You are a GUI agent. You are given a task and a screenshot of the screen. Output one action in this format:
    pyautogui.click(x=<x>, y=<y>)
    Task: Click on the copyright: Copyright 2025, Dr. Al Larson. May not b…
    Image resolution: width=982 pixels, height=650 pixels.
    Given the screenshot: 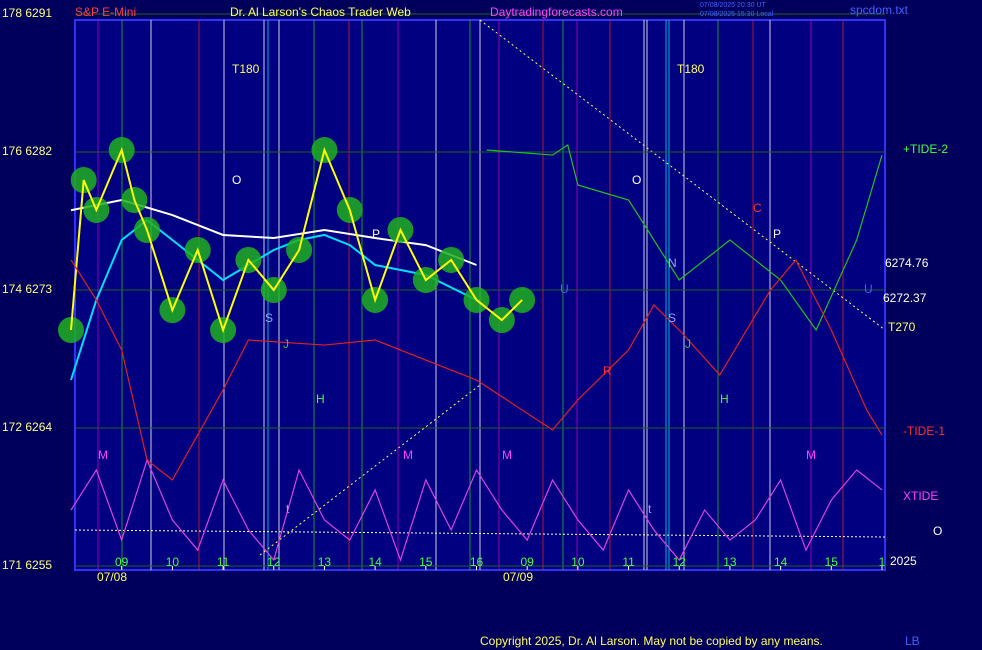 What is the action you would take?
    pyautogui.click(x=651, y=641)
    